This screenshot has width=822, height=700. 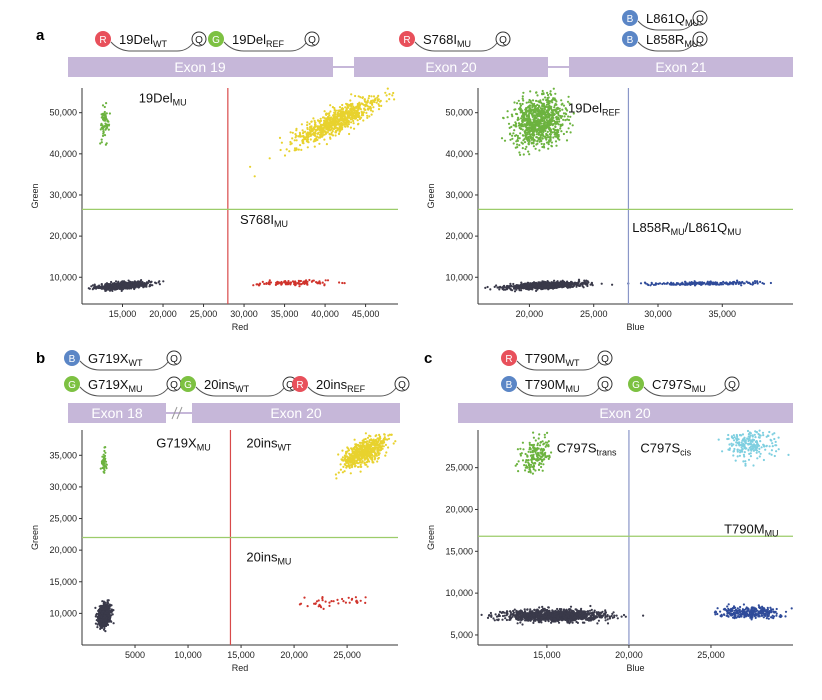 I want to click on cluster-double-neg, so click(x=104, y=616).